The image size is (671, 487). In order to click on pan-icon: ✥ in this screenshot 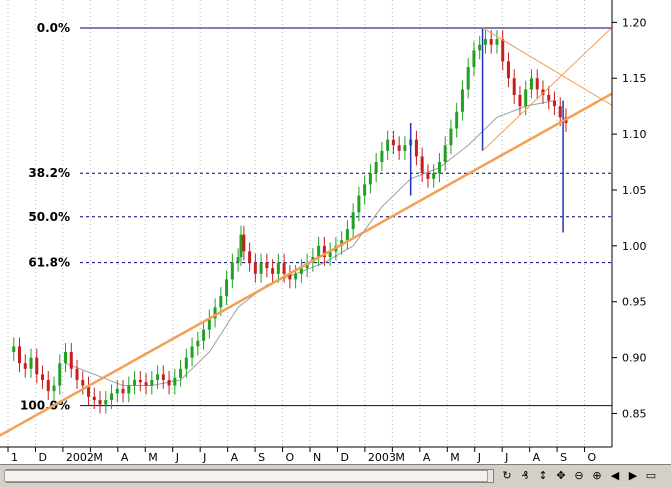, I will do `click(561, 475)`.